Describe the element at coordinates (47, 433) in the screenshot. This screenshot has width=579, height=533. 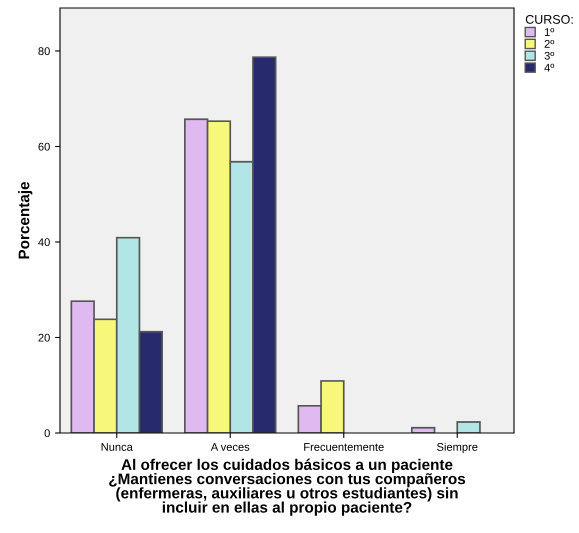
I see `y-tick-label: 0` at that location.